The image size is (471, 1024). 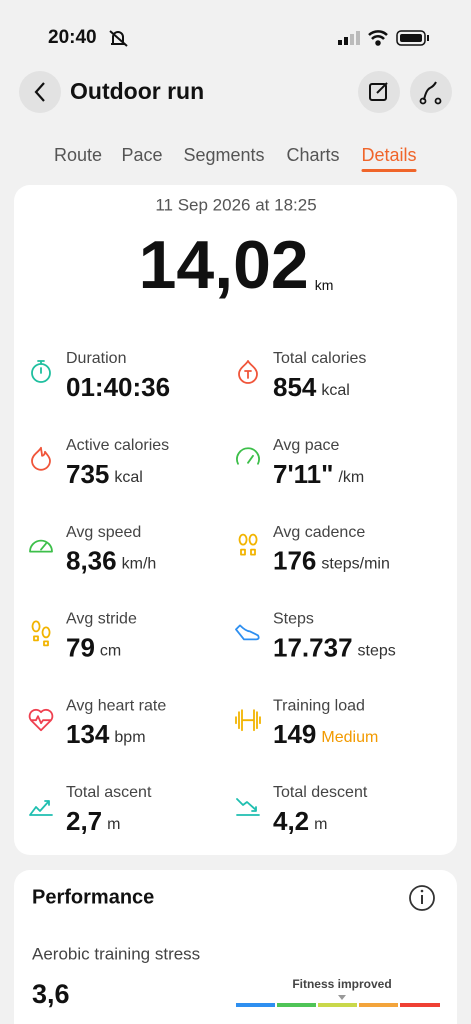 I want to click on metric-unit: bpm, so click(x=129, y=737).